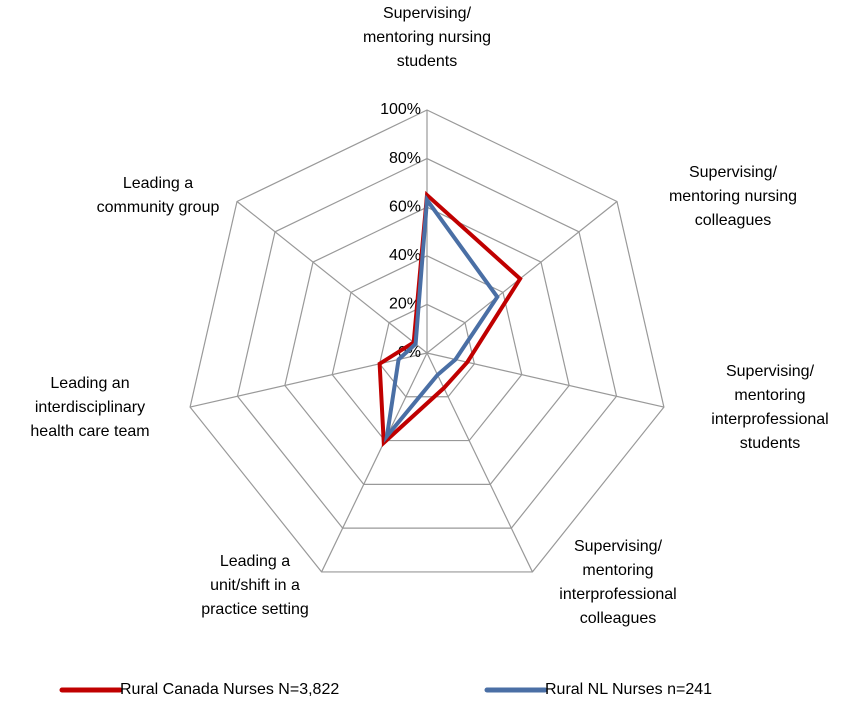 The height and width of the screenshot is (725, 845). Describe the element at coordinates (405, 158) in the screenshot. I see `r-tick-label: 80%` at that location.